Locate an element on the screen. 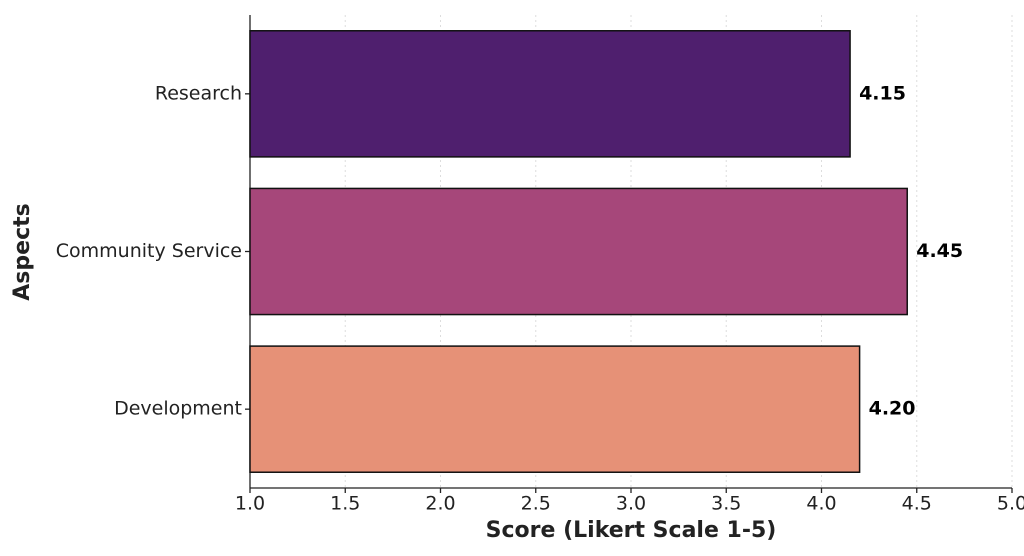 The height and width of the screenshot is (556, 1024). value-label: 4.15 is located at coordinates (882, 93).